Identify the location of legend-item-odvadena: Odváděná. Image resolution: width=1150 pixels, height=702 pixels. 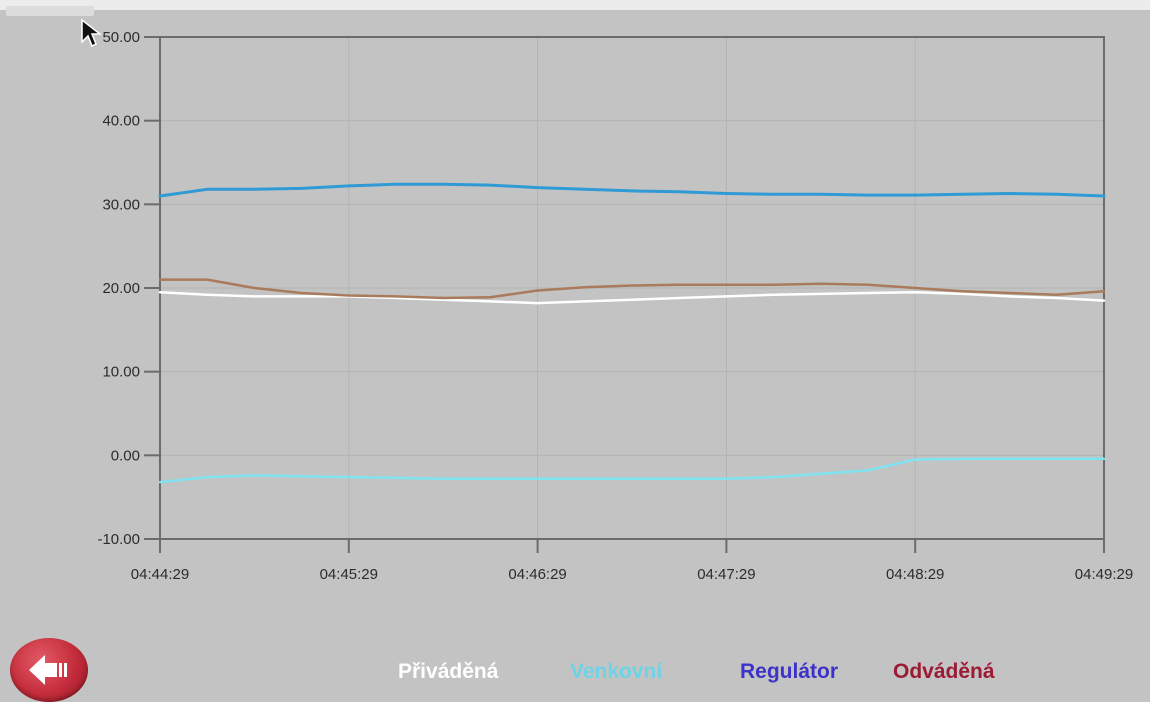
(944, 671).